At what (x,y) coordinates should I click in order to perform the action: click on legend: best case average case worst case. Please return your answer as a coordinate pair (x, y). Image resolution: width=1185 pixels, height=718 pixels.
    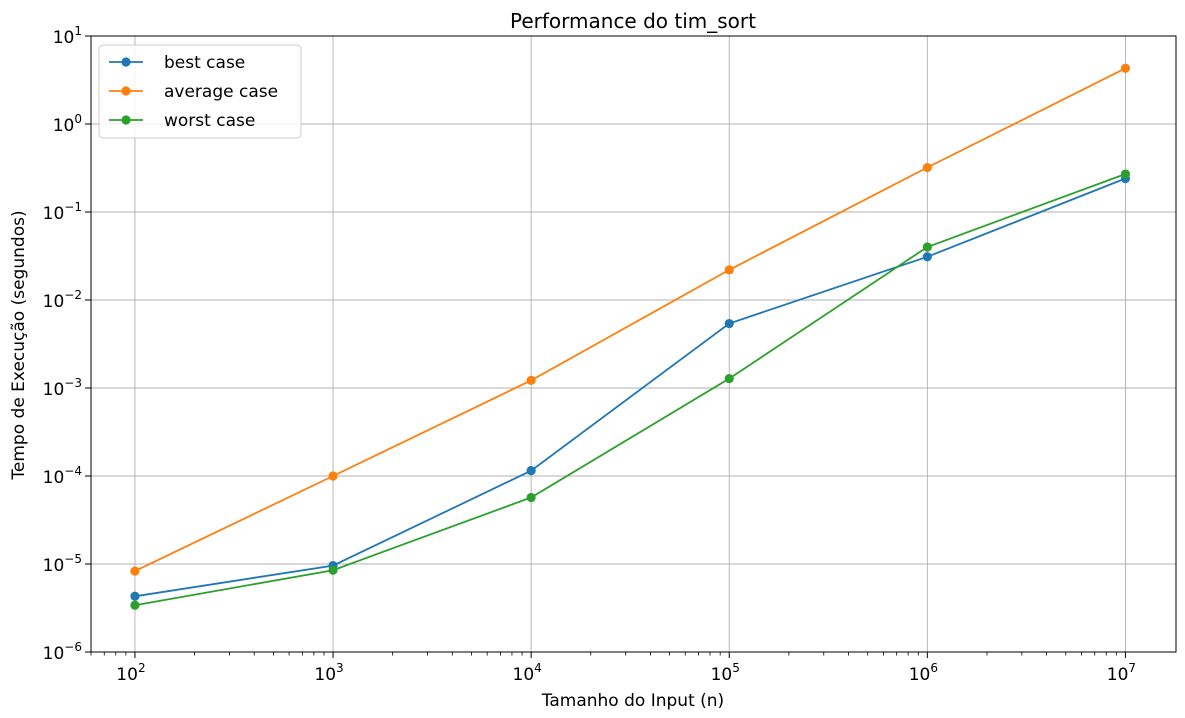
    Looking at the image, I should click on (200, 91).